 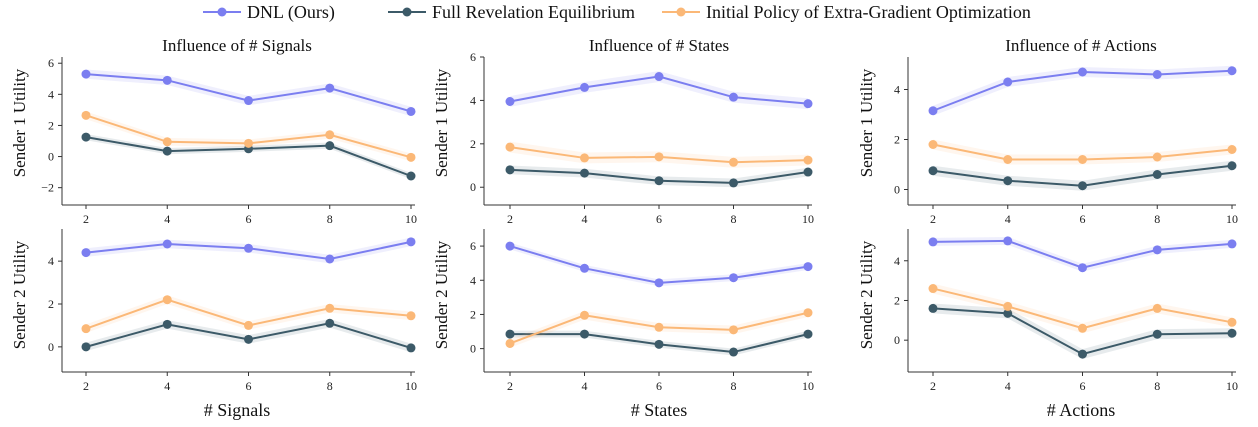 What do you see at coordinates (237, 410) in the screenshot?
I see `xlabel-signals: # Signals` at bounding box center [237, 410].